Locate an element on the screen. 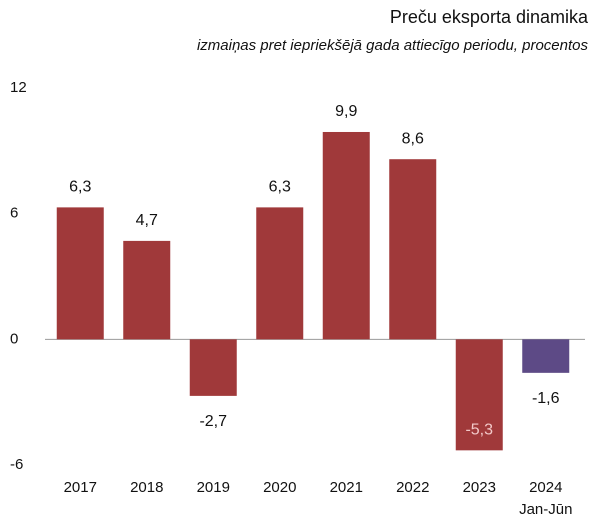  data-label: -2,7 is located at coordinates (213, 421).